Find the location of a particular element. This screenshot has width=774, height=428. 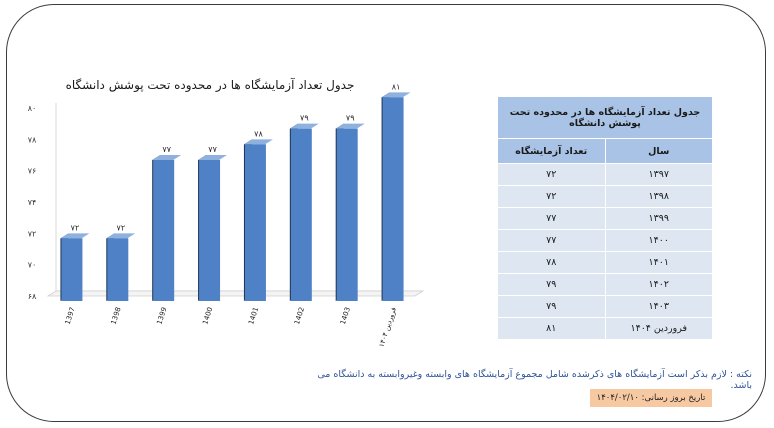

table-cell-count: ۷۸ is located at coordinates (551, 262).